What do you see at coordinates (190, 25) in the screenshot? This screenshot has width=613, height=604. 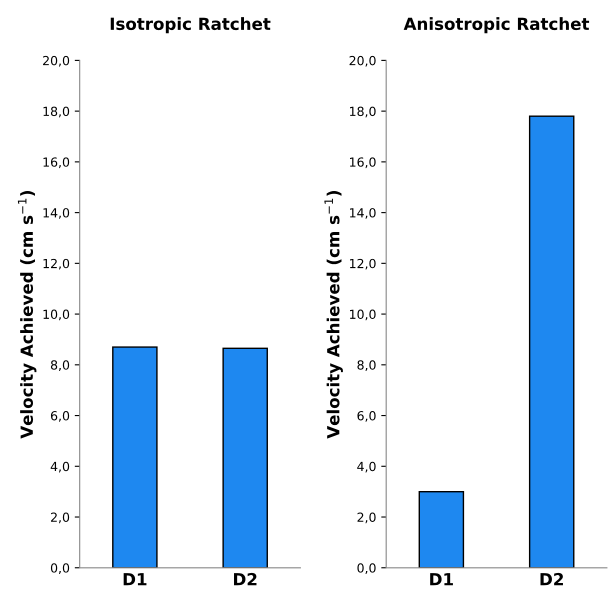 I see `chart-title: Isotropic Ratchet` at bounding box center [190, 25].